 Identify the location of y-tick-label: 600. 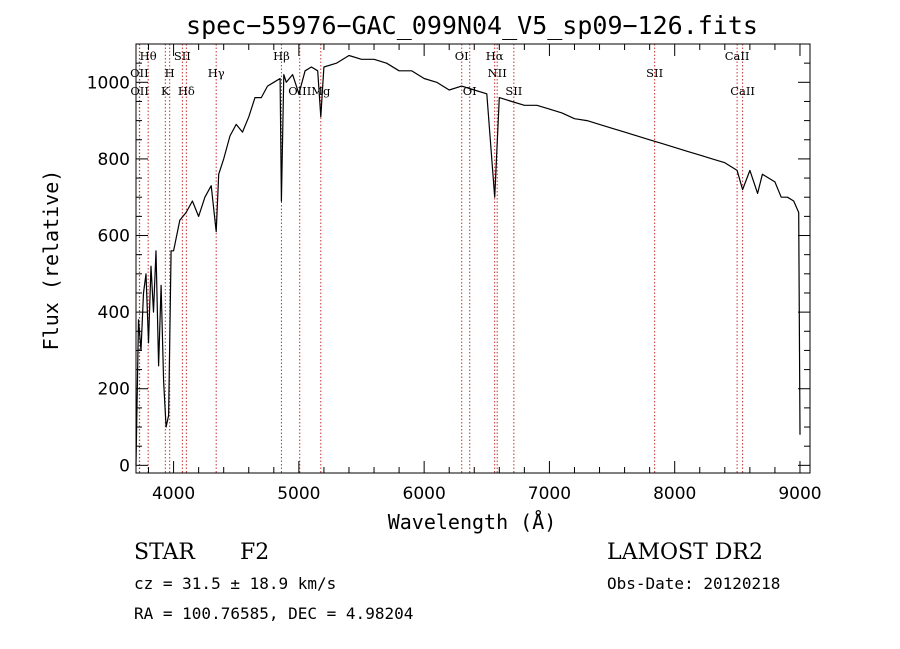
(114, 237).